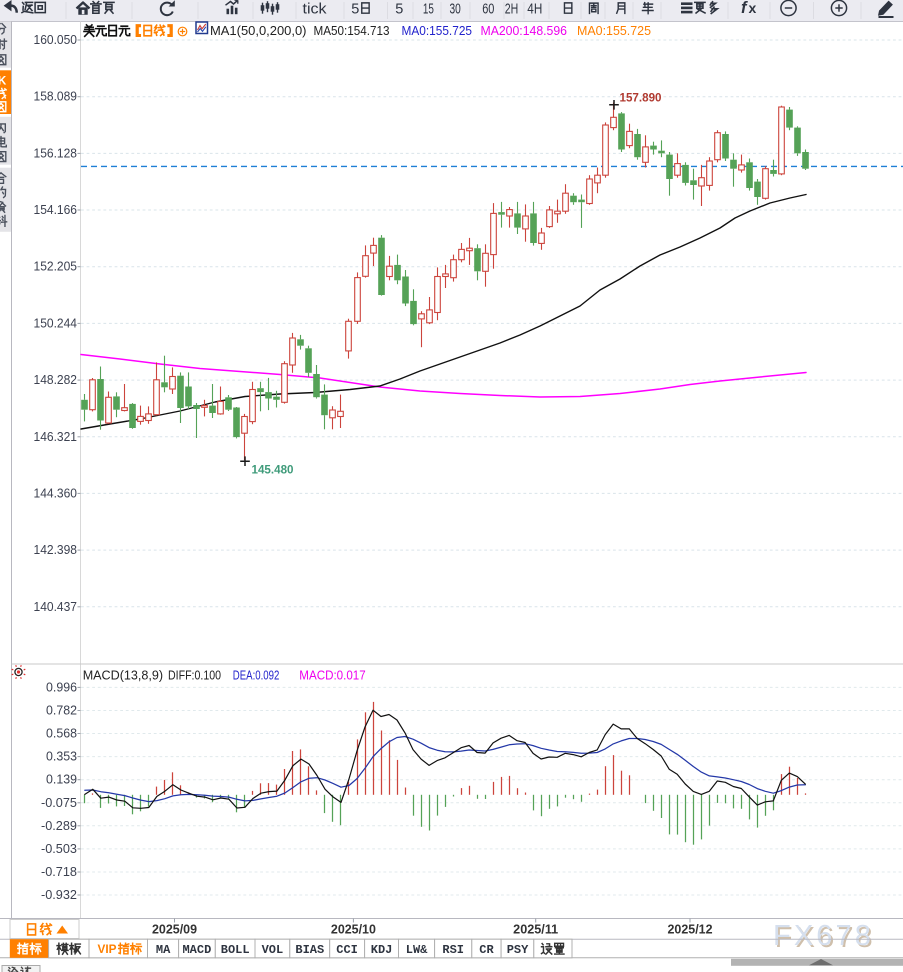 The width and height of the screenshot is (903, 972). What do you see at coordinates (417, 950) in the screenshot?
I see `svg-text: LW&` at bounding box center [417, 950].